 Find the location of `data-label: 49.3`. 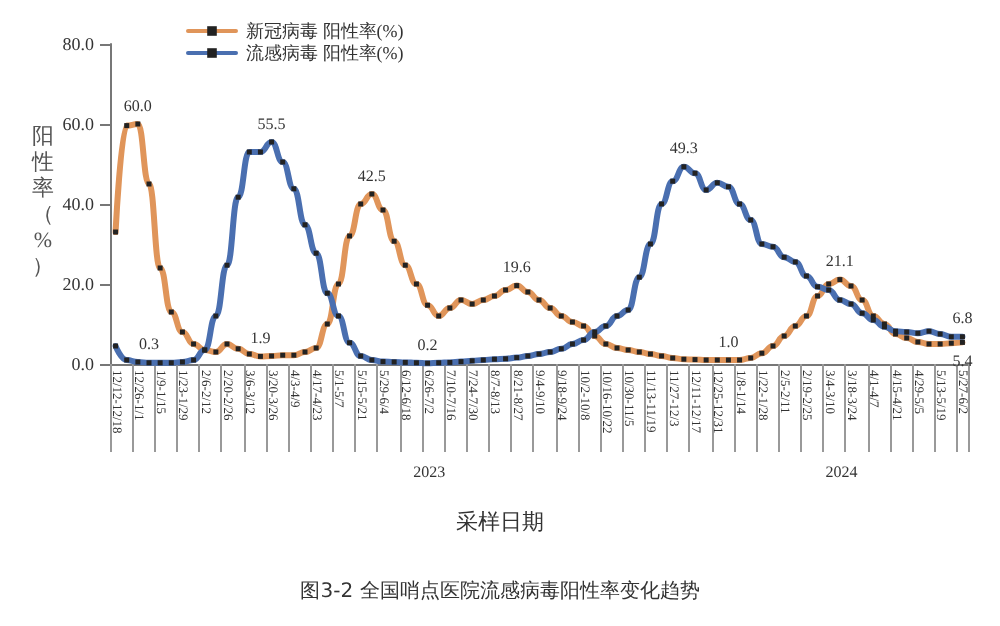

data-label: 49.3 is located at coordinates (683, 148).